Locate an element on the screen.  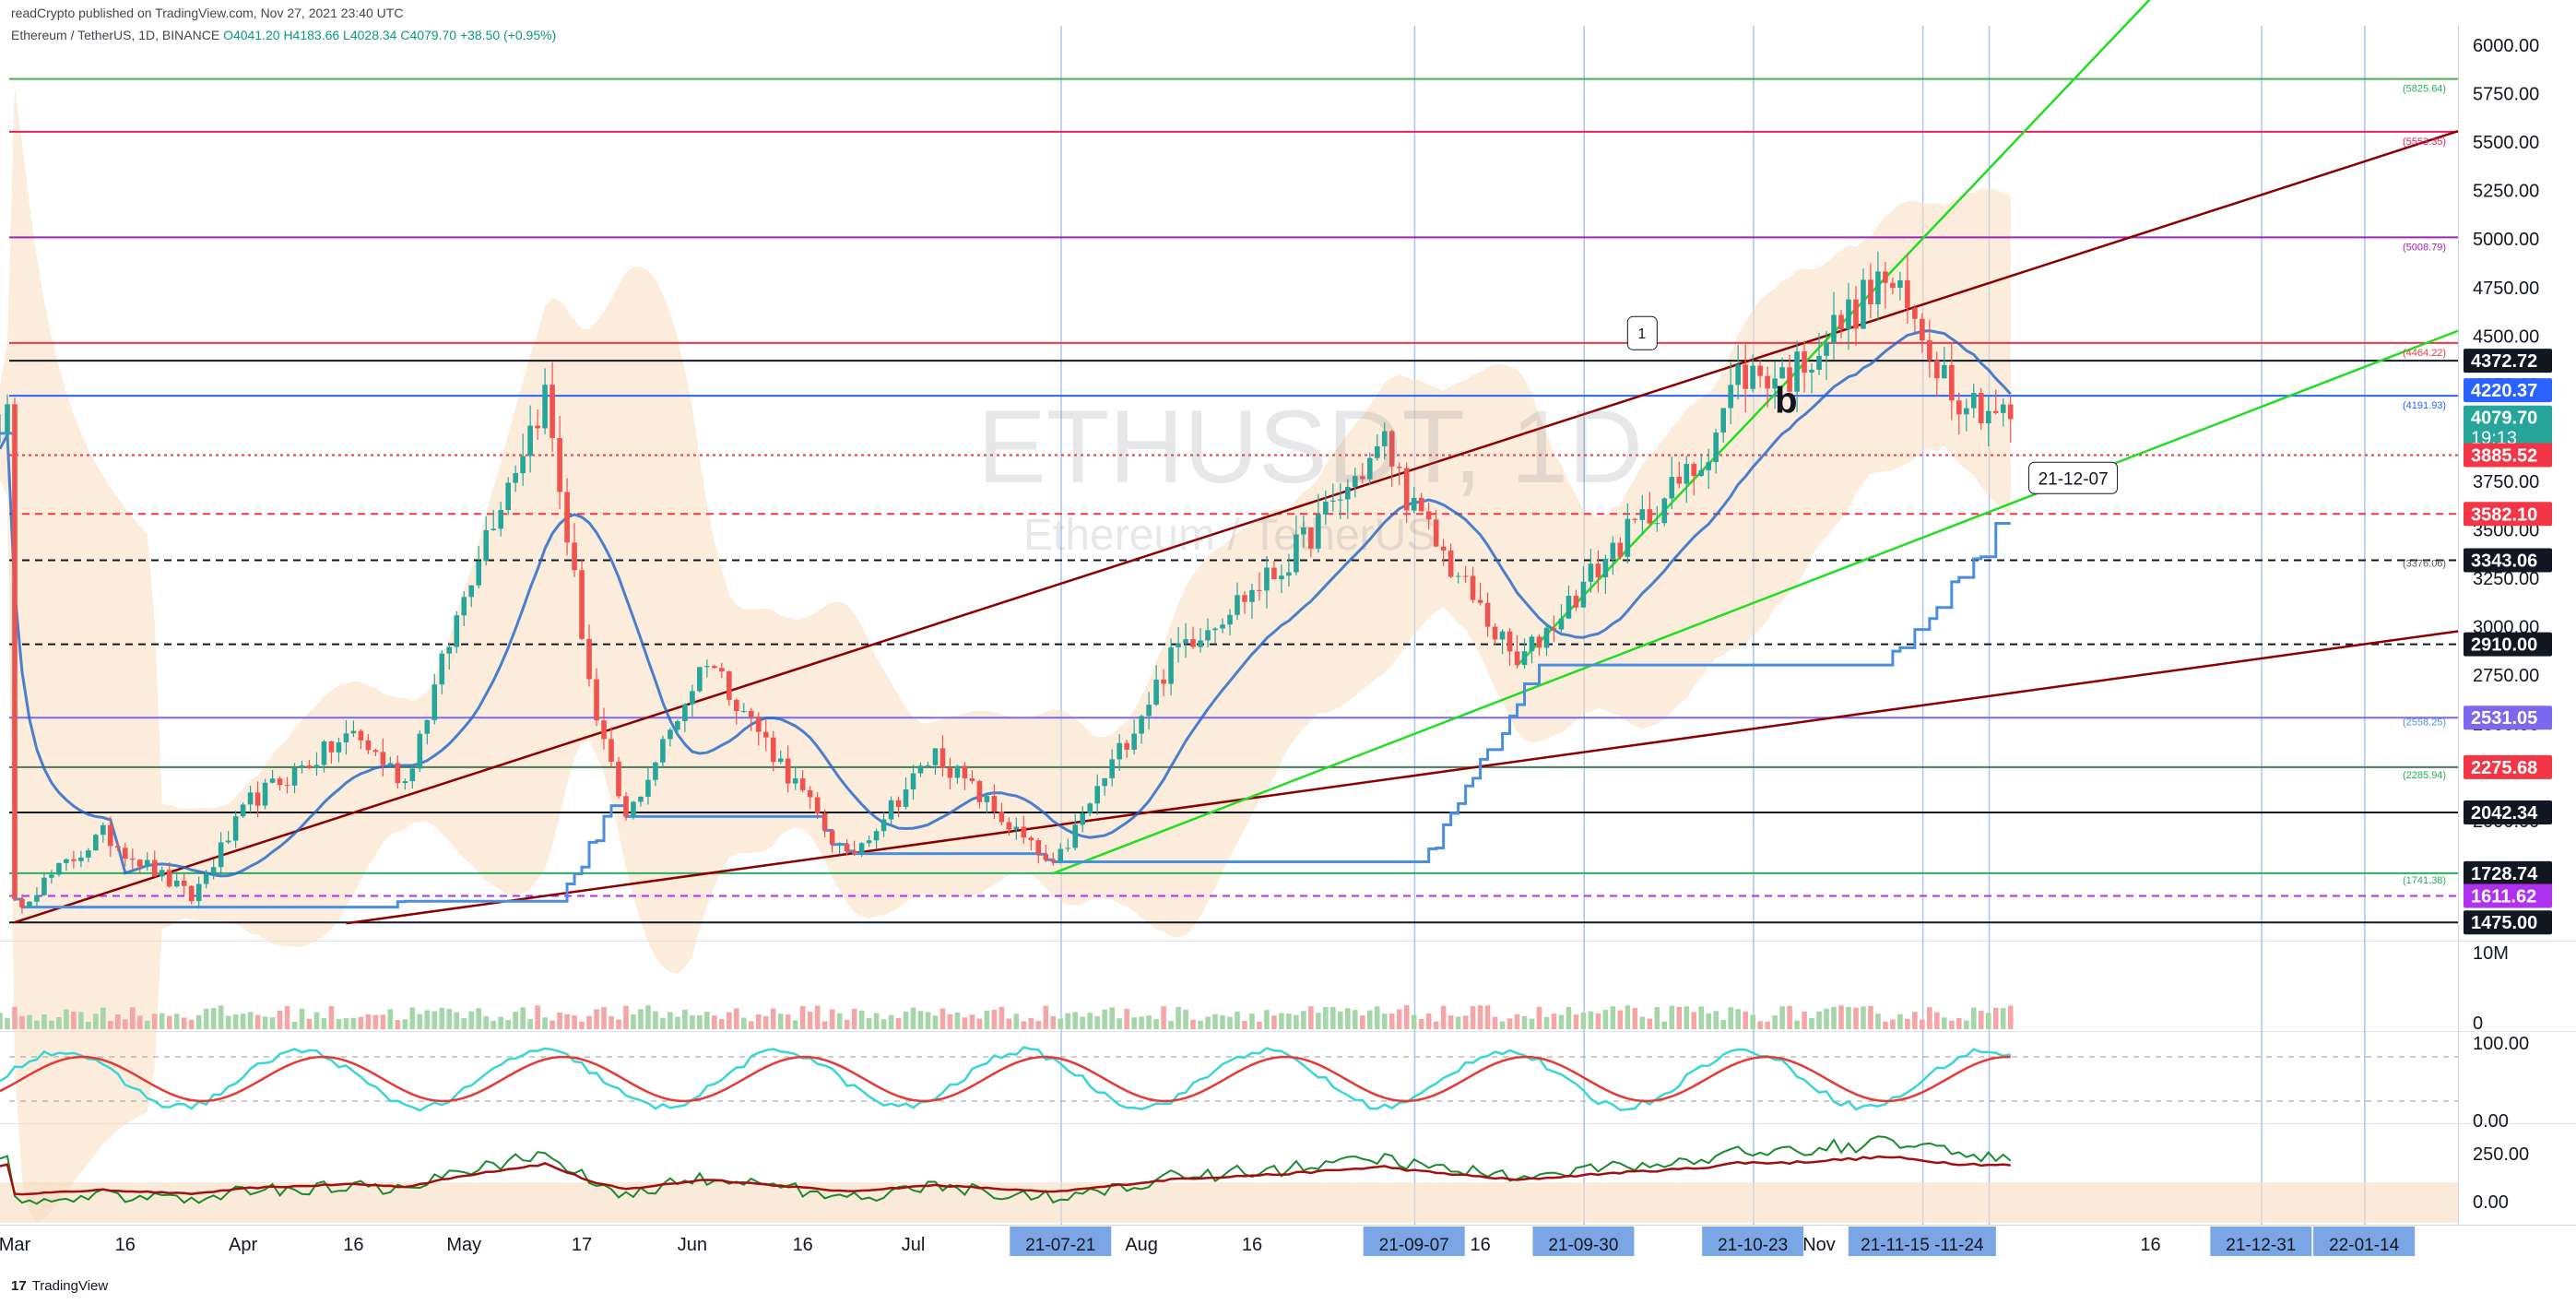
price-badge-label: 3343.06 is located at coordinates (2504, 561).